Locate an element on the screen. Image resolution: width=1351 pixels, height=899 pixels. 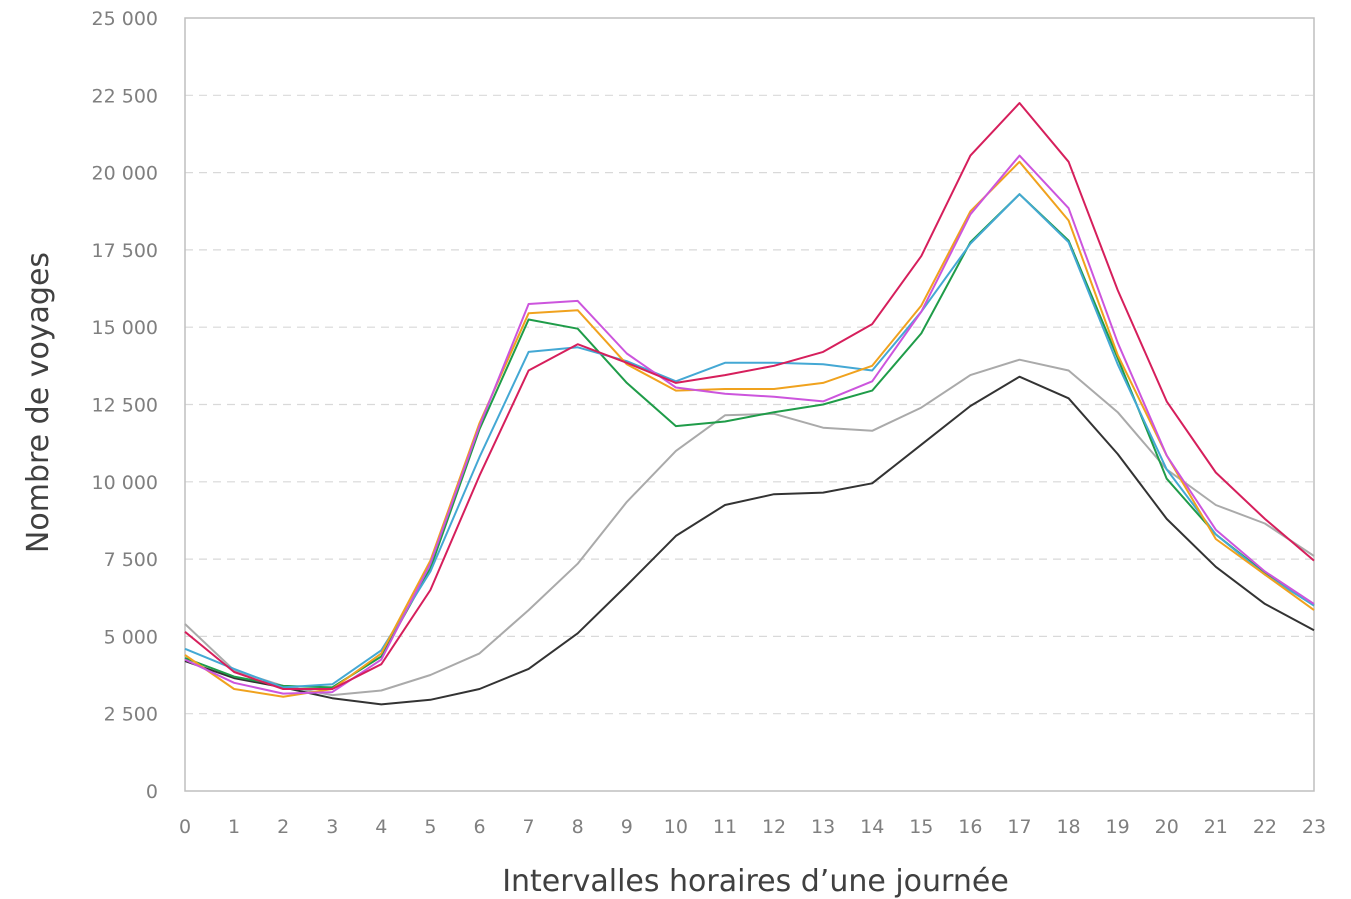
y-tick-label: 15 000 is located at coordinates (125, 328).